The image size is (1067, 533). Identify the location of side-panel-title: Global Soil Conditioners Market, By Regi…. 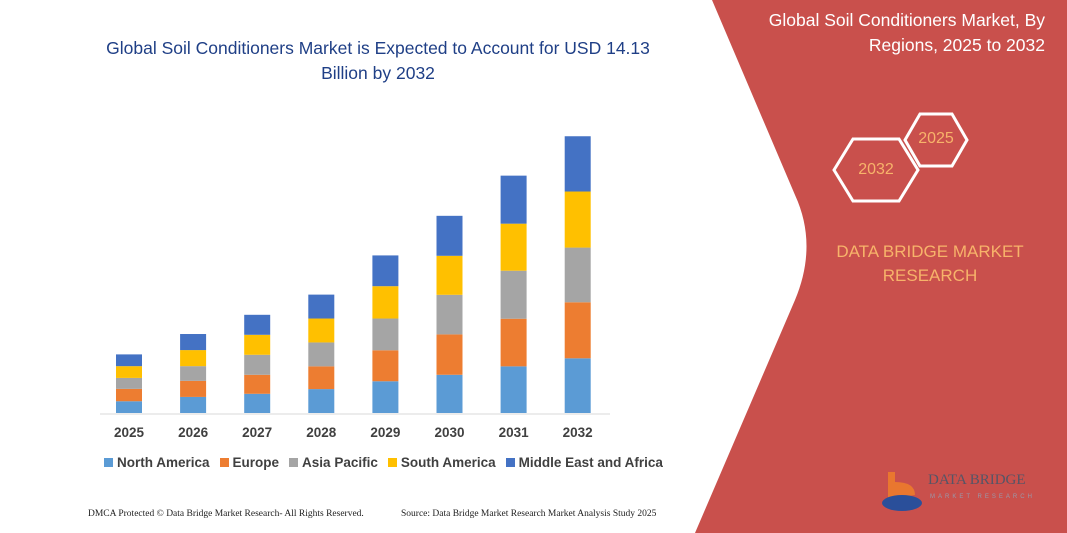
(906, 32).